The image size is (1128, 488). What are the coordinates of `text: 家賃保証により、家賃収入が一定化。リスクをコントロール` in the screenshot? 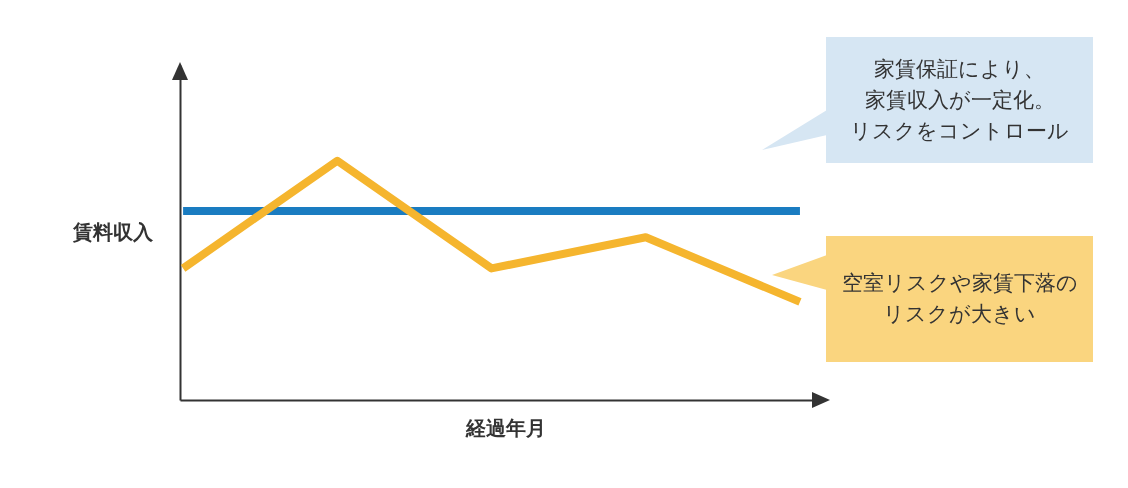 It's located at (959, 100).